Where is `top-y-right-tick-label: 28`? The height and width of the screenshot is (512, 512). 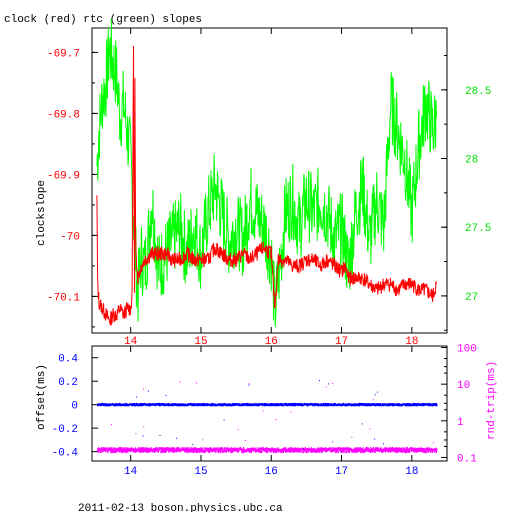
top-y-right-tick-label: 28 is located at coordinates (471, 161).